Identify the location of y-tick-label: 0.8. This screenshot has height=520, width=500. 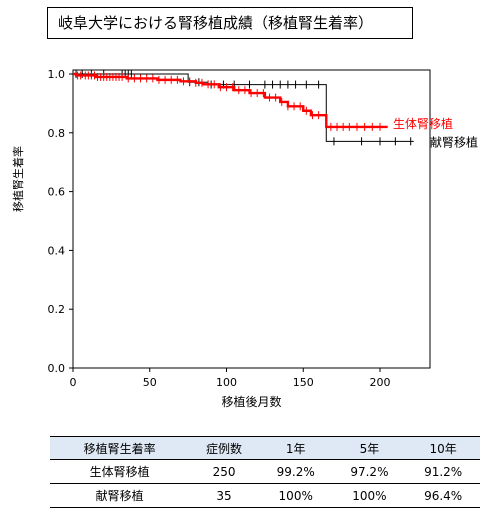
(57, 133).